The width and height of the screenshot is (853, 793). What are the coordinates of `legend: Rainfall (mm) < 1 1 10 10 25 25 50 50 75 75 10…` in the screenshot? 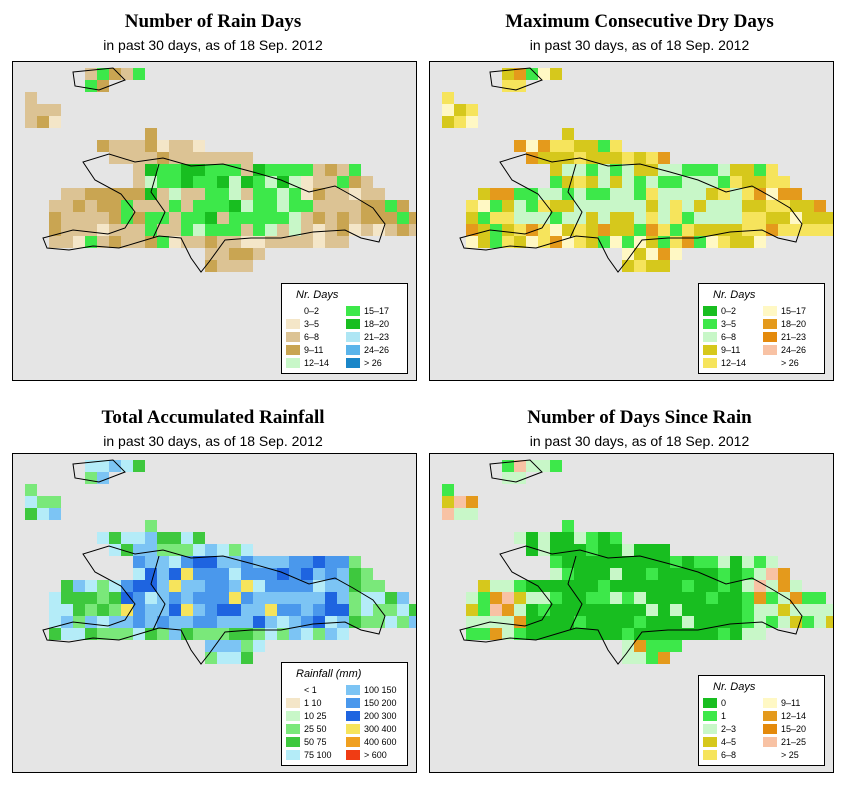 It's located at (344, 714).